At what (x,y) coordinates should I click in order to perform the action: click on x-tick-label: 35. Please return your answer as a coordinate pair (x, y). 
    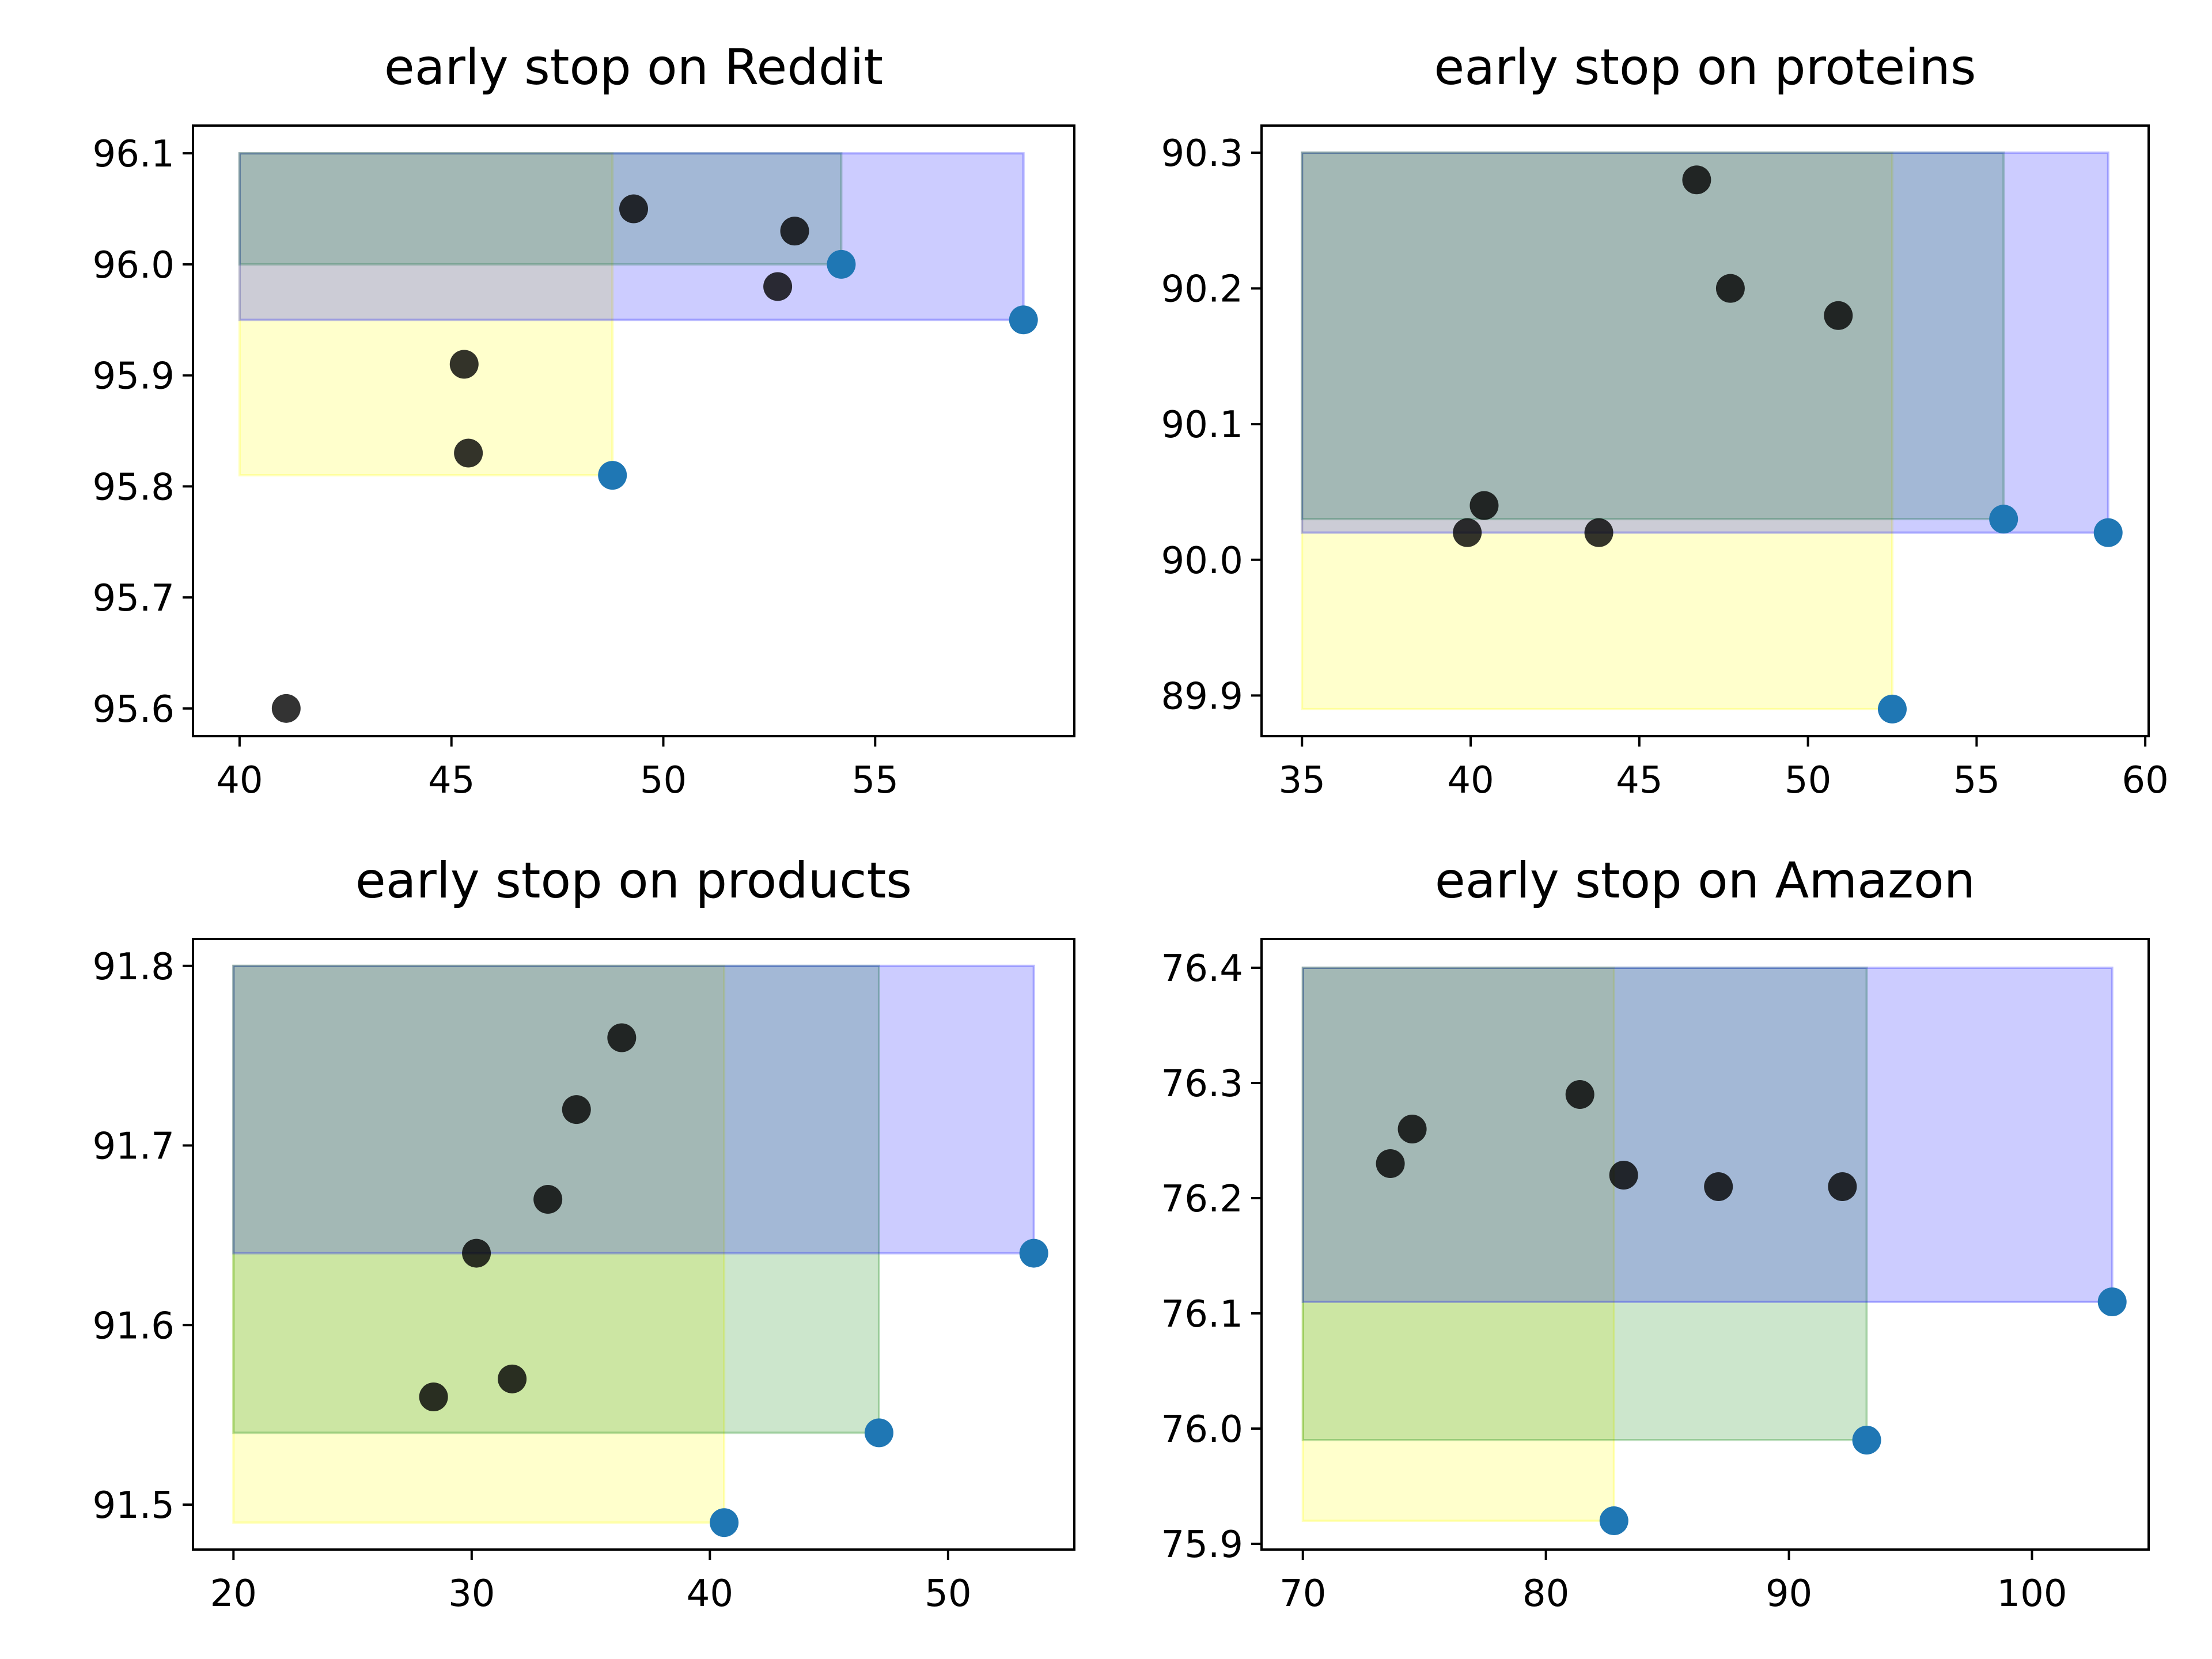
    Looking at the image, I should click on (1302, 780).